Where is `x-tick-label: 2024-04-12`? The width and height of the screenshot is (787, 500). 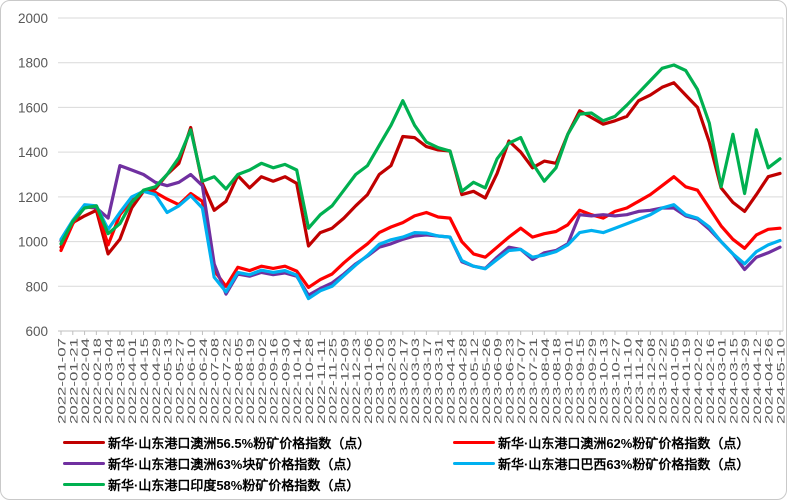
x-tick-label: 2024-04-12 is located at coordinates (758, 381).